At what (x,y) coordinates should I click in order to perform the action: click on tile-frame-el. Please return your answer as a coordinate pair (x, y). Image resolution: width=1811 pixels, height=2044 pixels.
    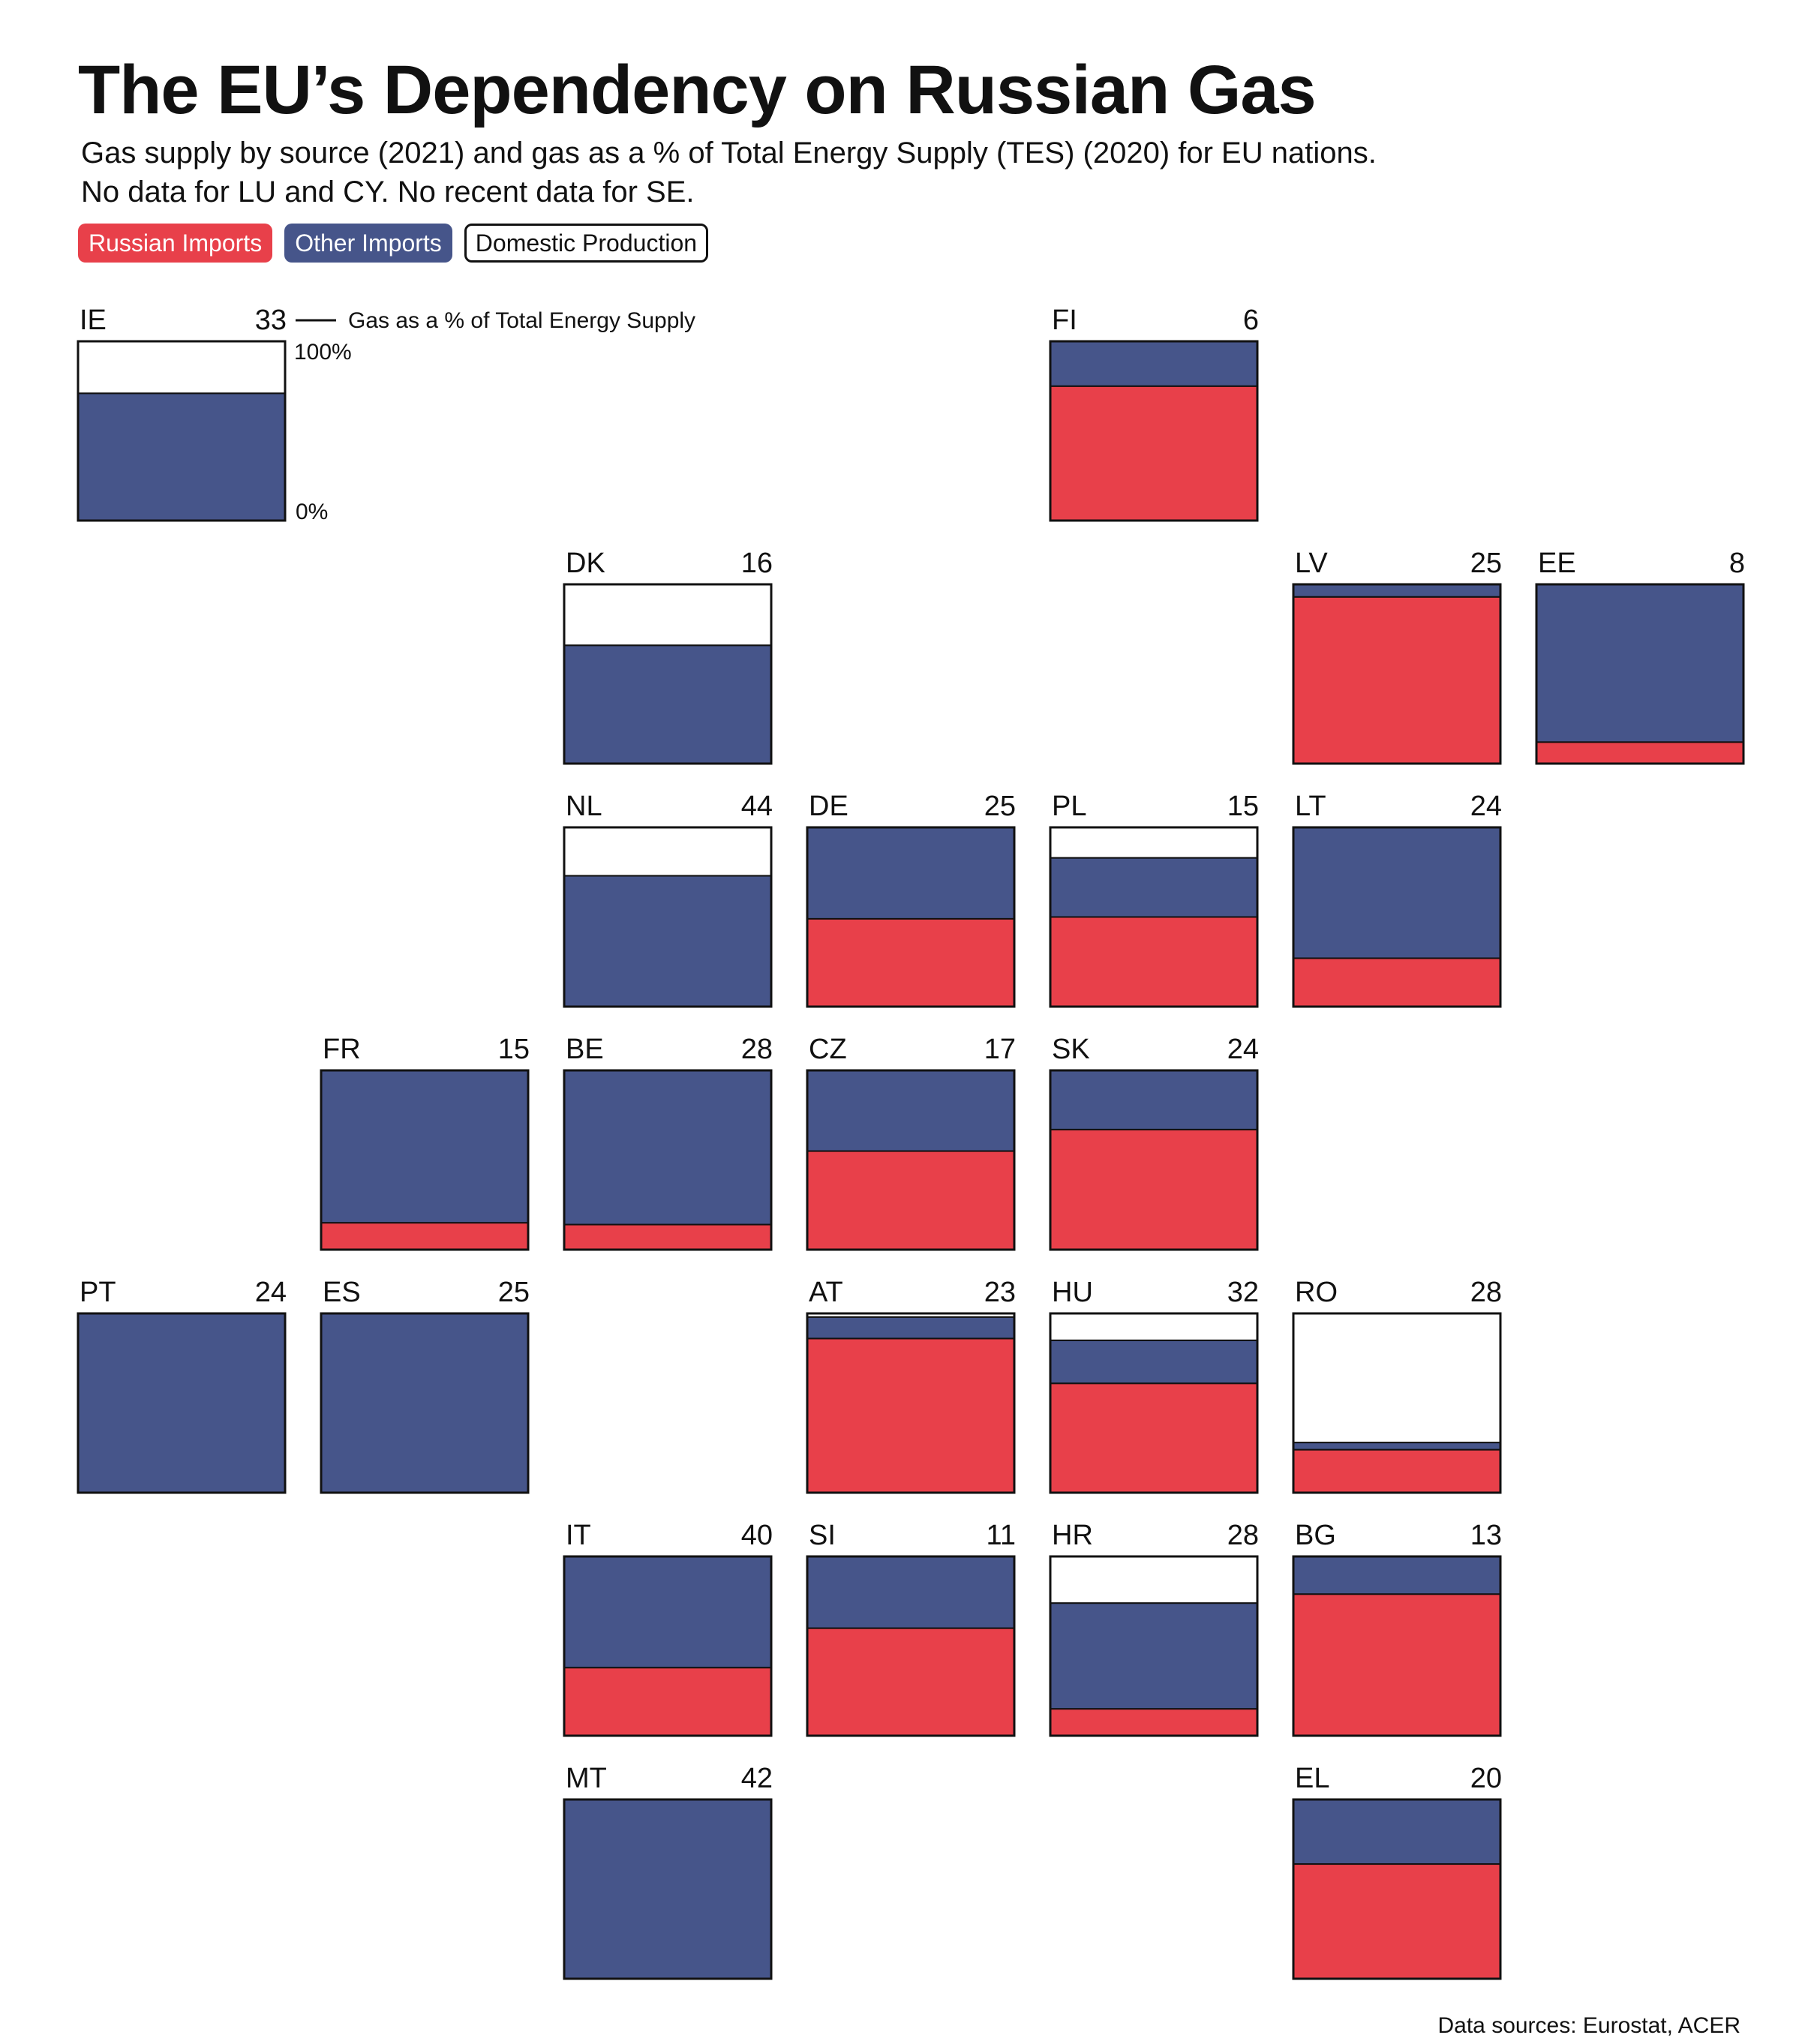
    Looking at the image, I should click on (1397, 1889).